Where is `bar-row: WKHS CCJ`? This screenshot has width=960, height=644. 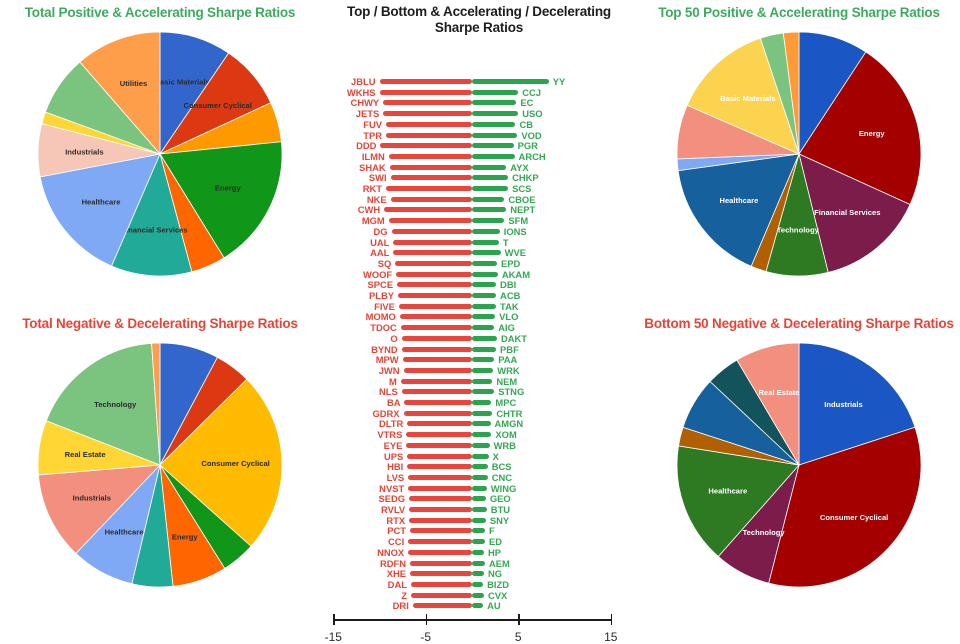
bar-row: WKHS CCJ is located at coordinates (479, 92).